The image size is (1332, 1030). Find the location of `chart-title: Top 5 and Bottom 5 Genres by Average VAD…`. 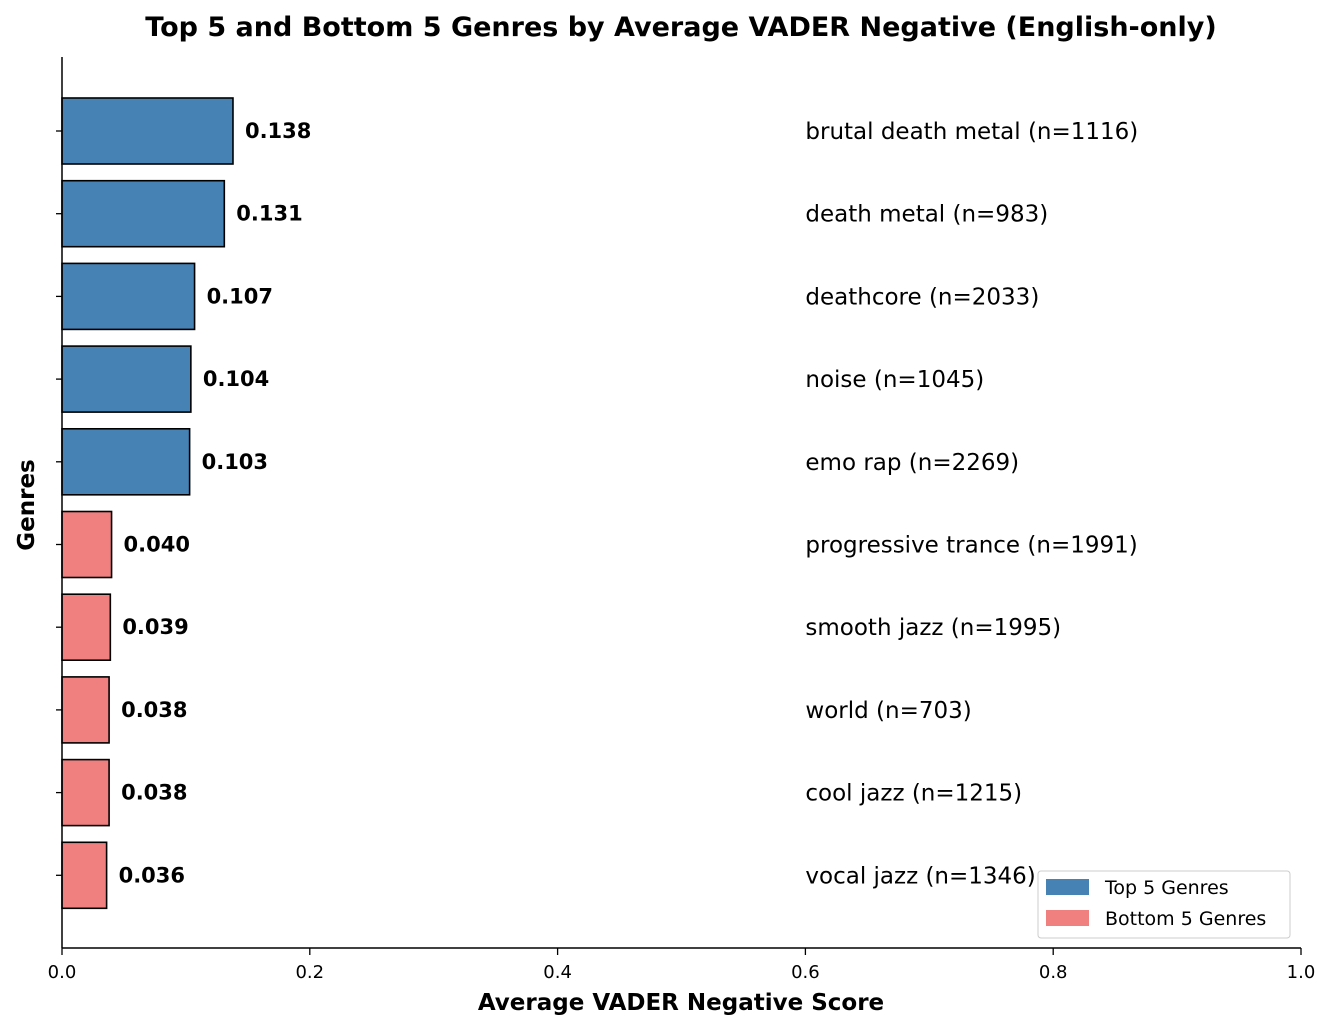

chart-title: Top 5 and Bottom 5 Genres by Average VAD… is located at coordinates (680, 27).